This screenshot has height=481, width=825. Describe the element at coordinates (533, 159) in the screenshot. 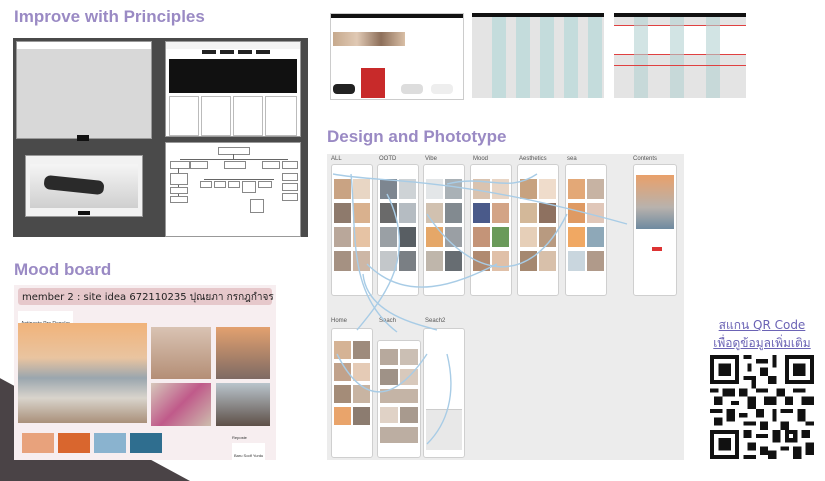

I see `col-label-aesthetics: Aesthetics` at that location.